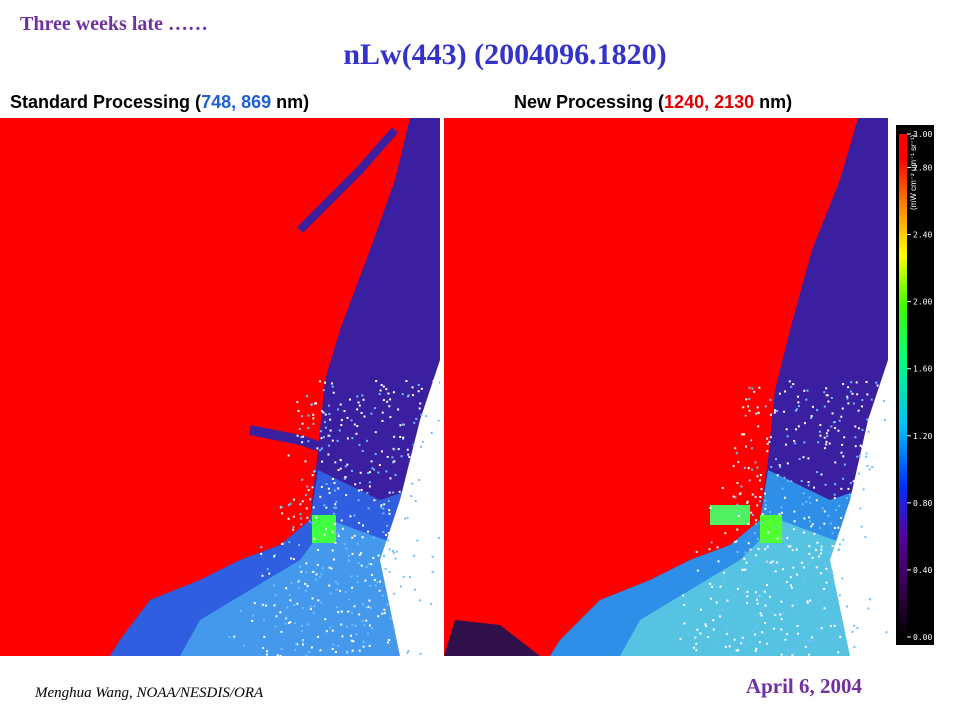  I want to click on colorbar-tick-label: 2.80, so click(922, 168).